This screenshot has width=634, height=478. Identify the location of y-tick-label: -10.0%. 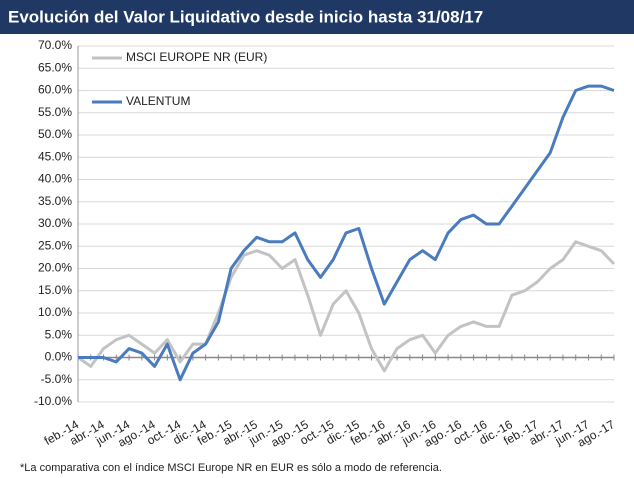
(53, 401).